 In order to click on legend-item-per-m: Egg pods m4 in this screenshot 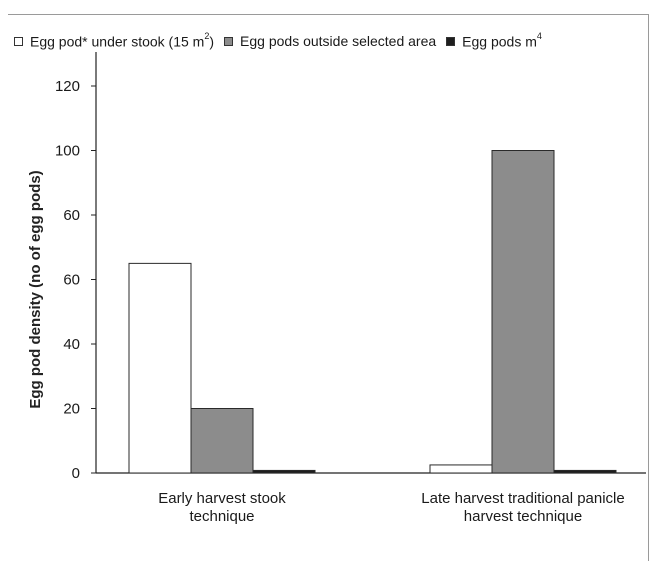, I will do `click(494, 40)`.